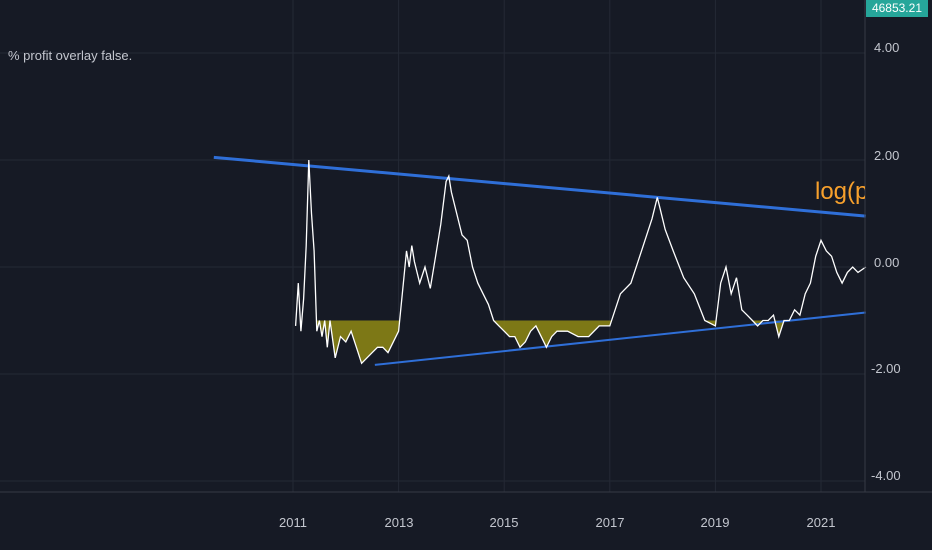 This screenshot has height=550, width=932. Describe the element at coordinates (886, 475) in the screenshot. I see `y-tick-label: -4.00` at that location.